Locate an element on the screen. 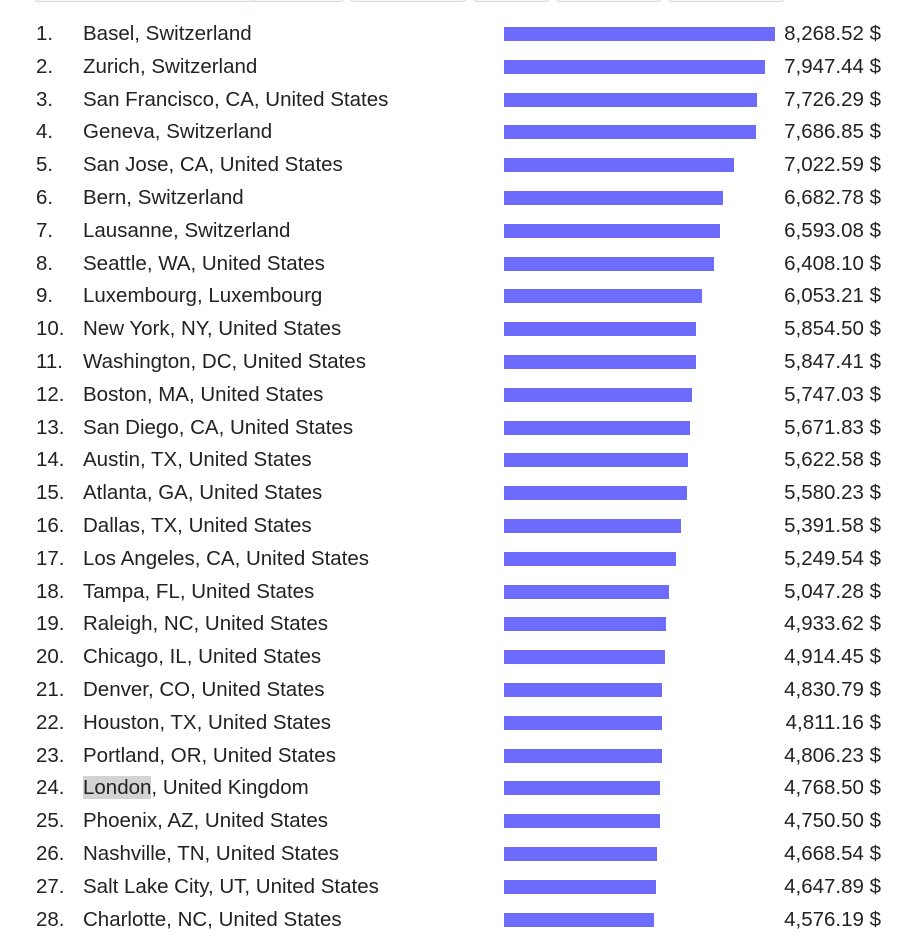 This screenshot has height=936, width=909. city-name: Chicago, IL, United States is located at coordinates (202, 657).